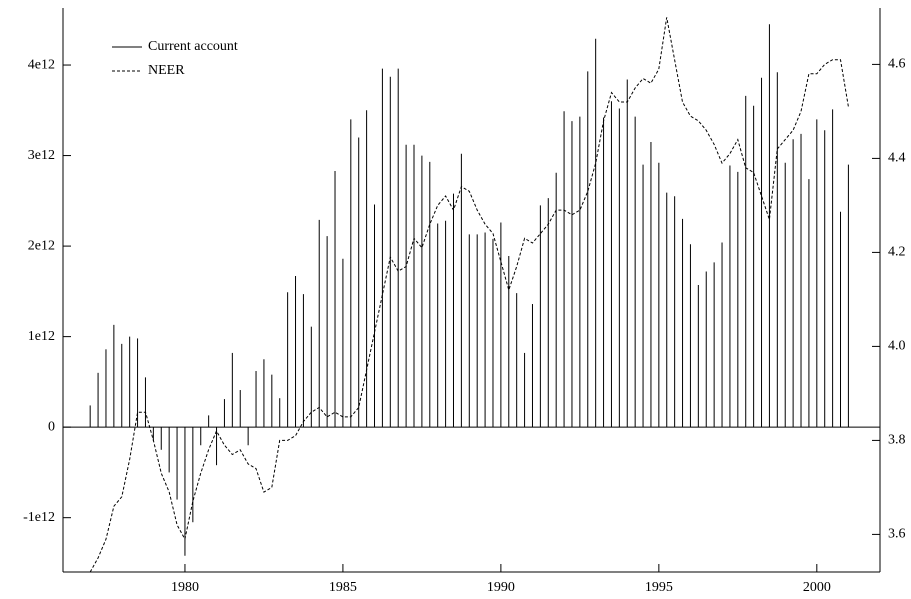 This screenshot has height=599, width=911. I want to click on y2-tick-label: 4.6, so click(897, 64).